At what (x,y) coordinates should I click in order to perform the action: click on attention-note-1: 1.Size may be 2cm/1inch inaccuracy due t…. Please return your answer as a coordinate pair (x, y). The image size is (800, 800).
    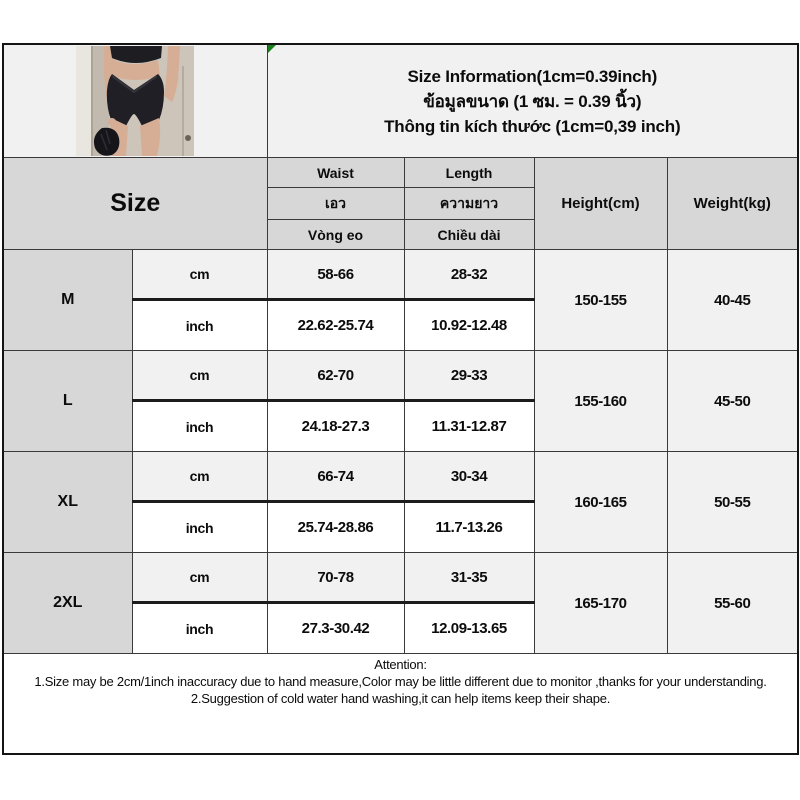
    Looking at the image, I should click on (400, 681).